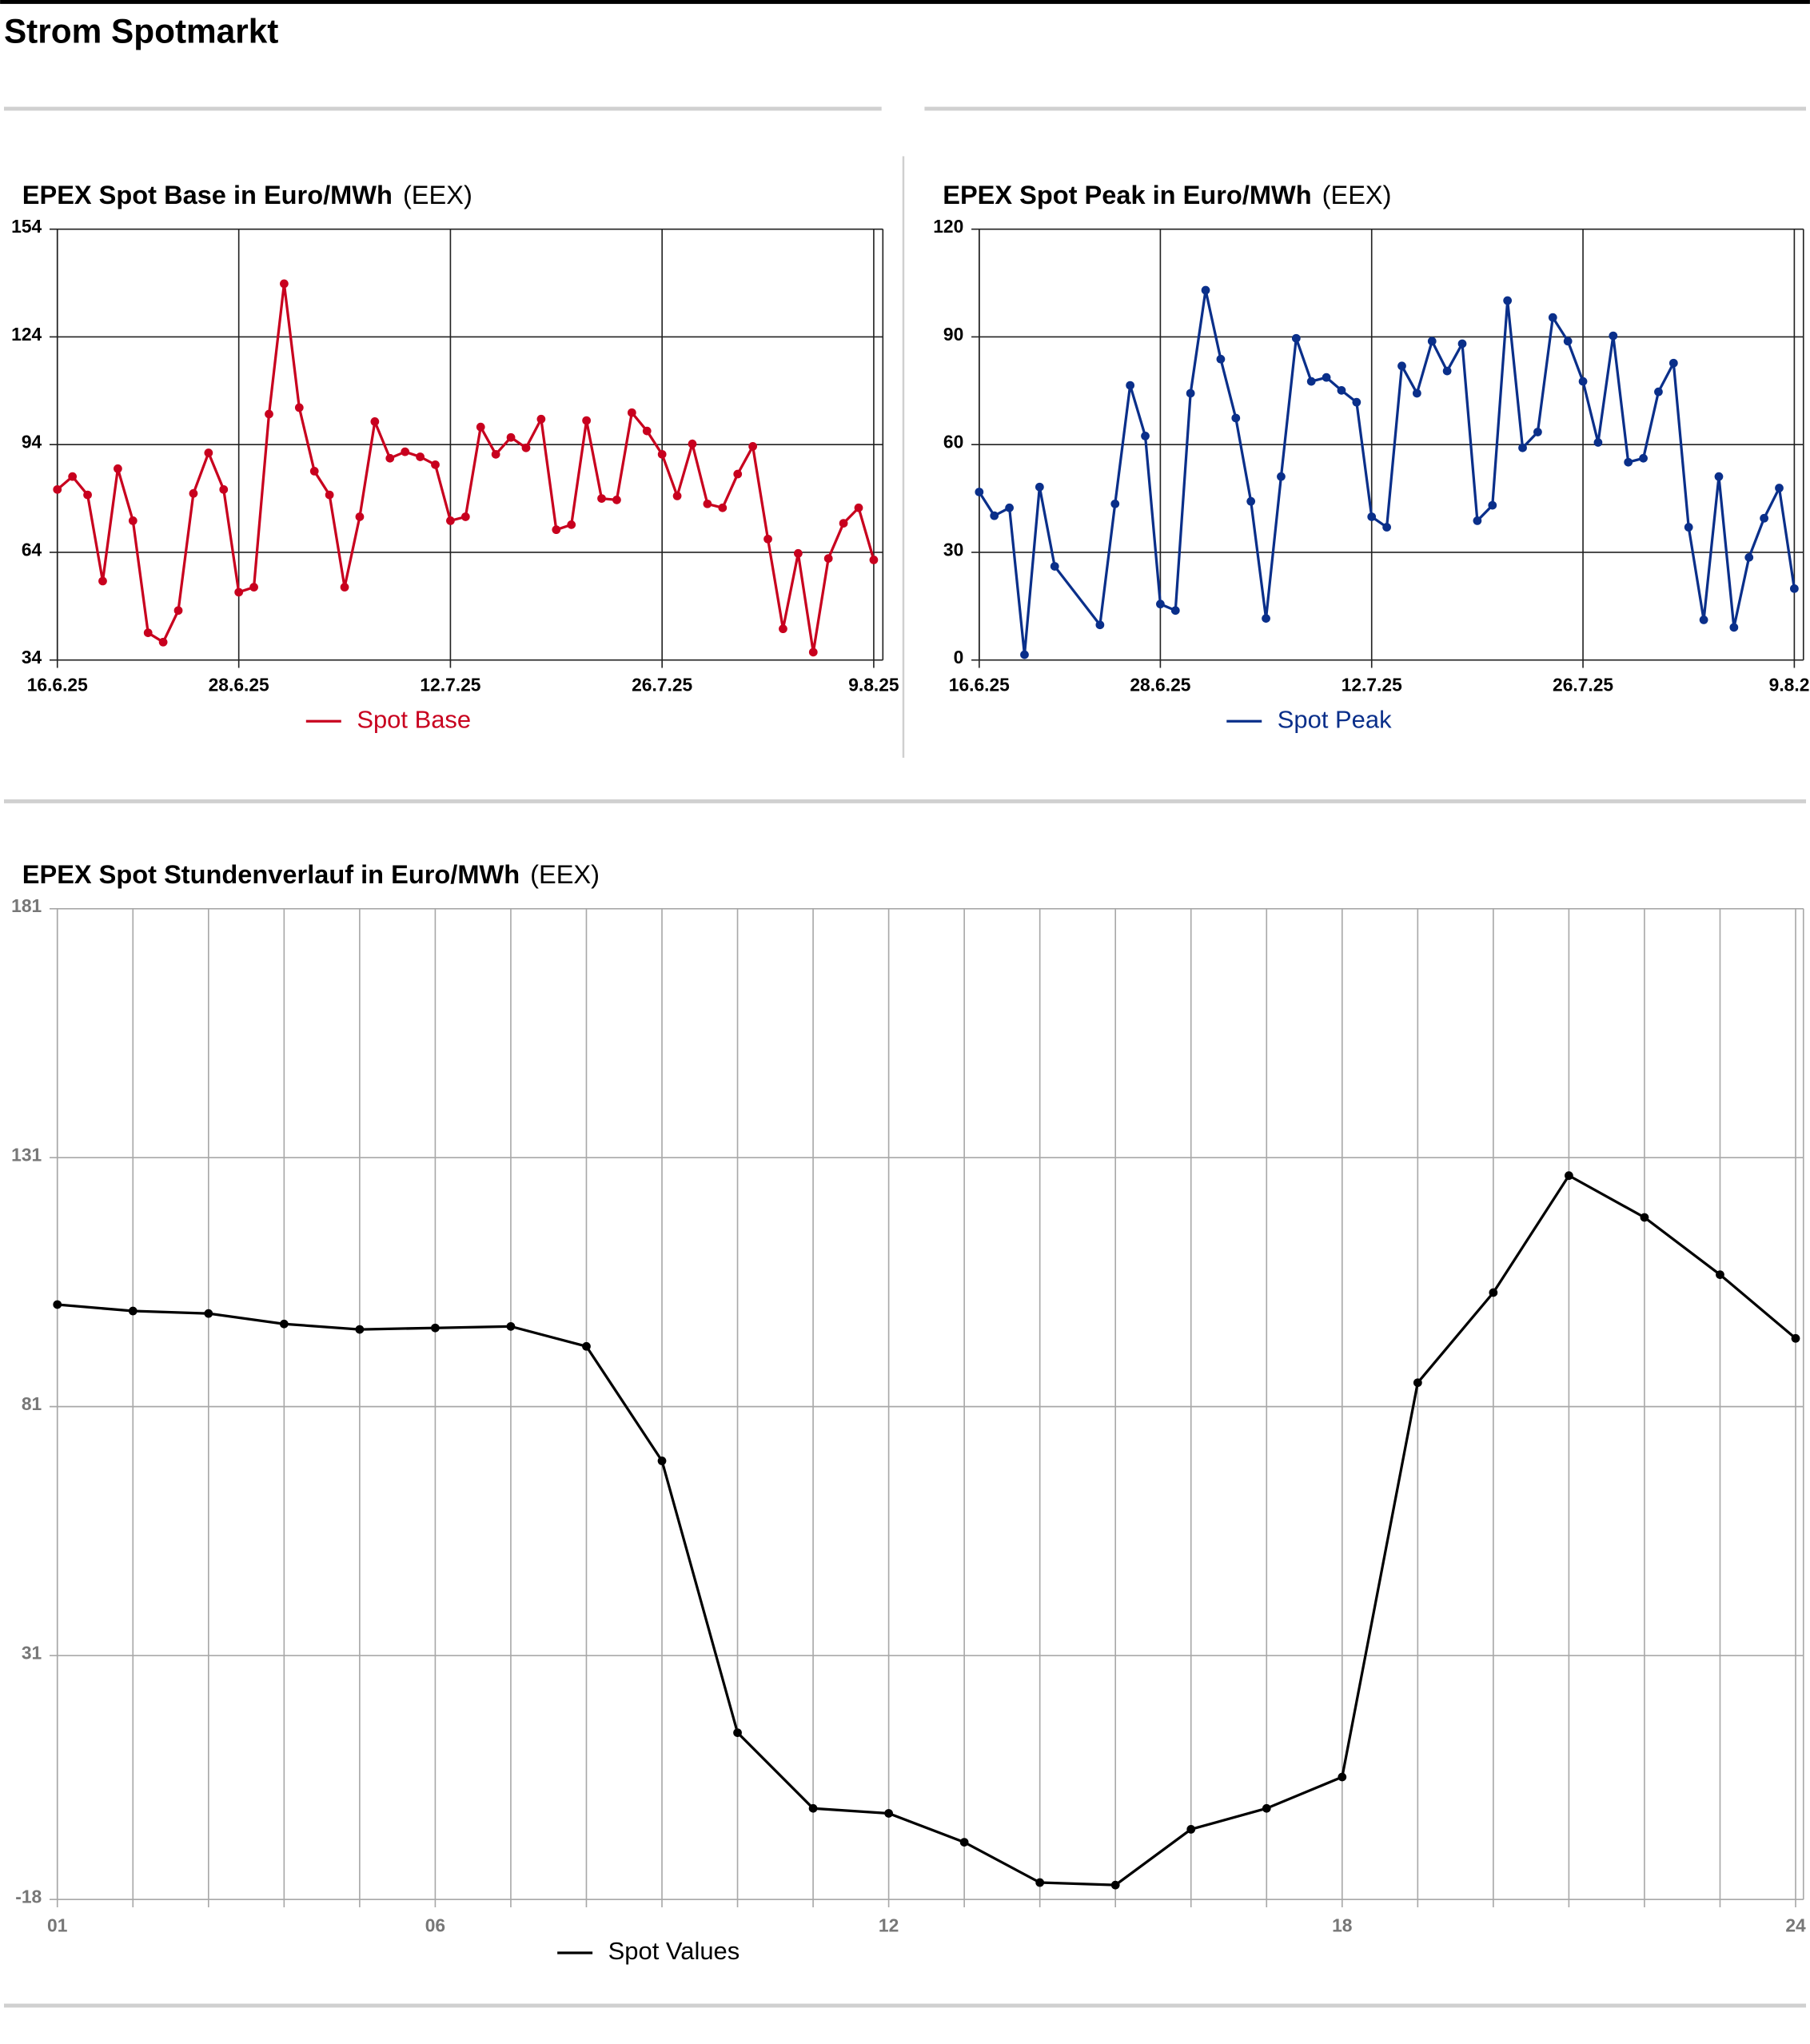  I want to click on y-tick-label: 60, so click(953, 442).